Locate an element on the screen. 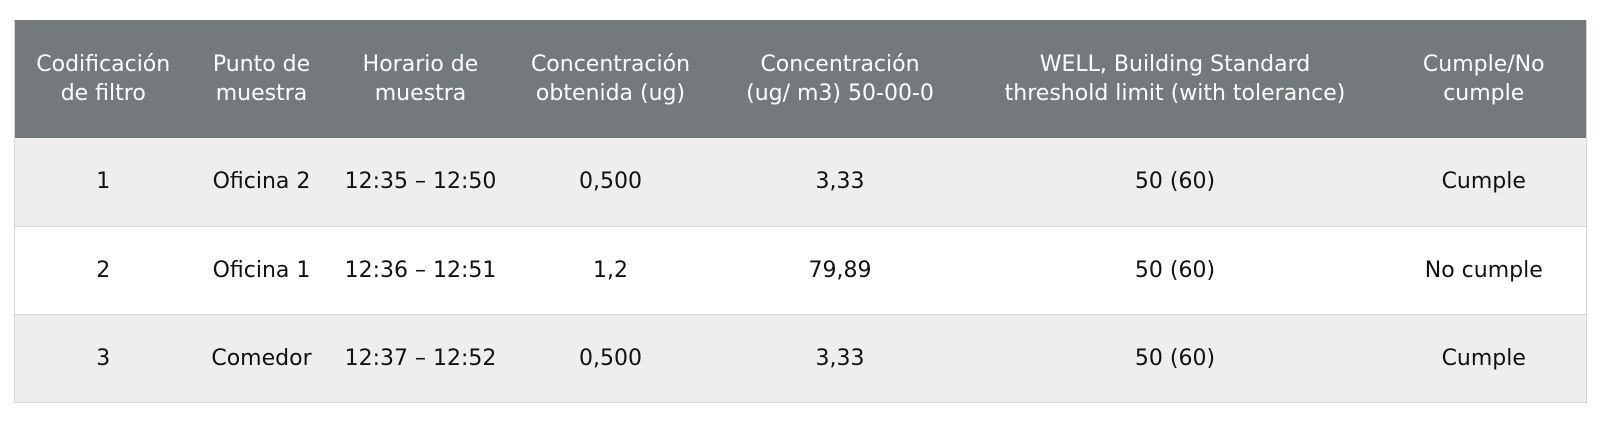 This screenshot has width=1600, height=439. cell-sample-time: 12:36 – 12:51 is located at coordinates (420, 270).